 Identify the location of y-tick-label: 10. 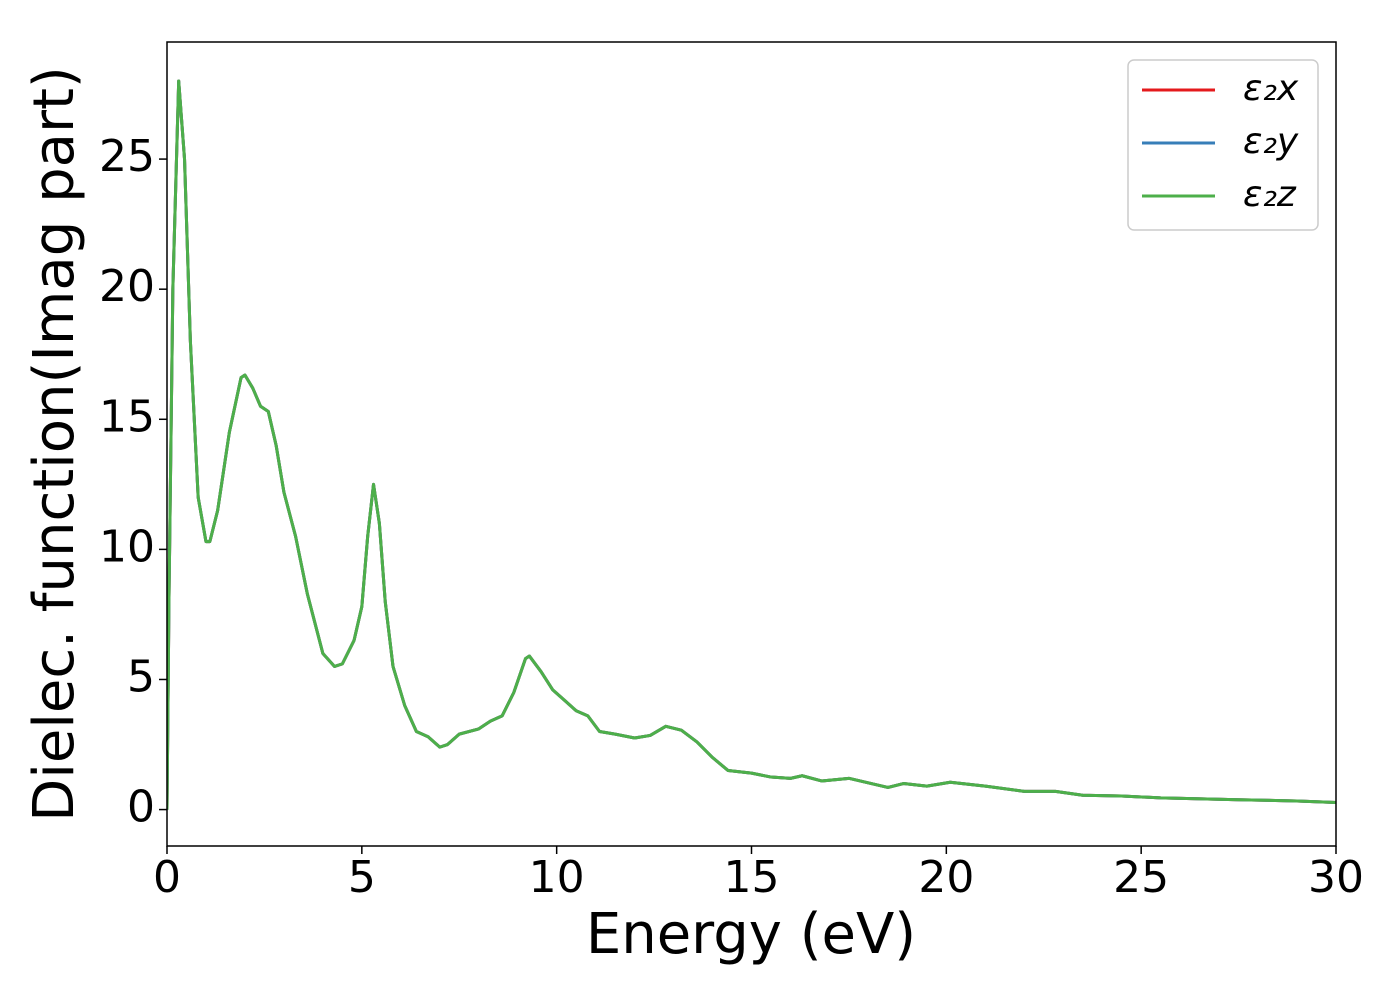
(127, 546).